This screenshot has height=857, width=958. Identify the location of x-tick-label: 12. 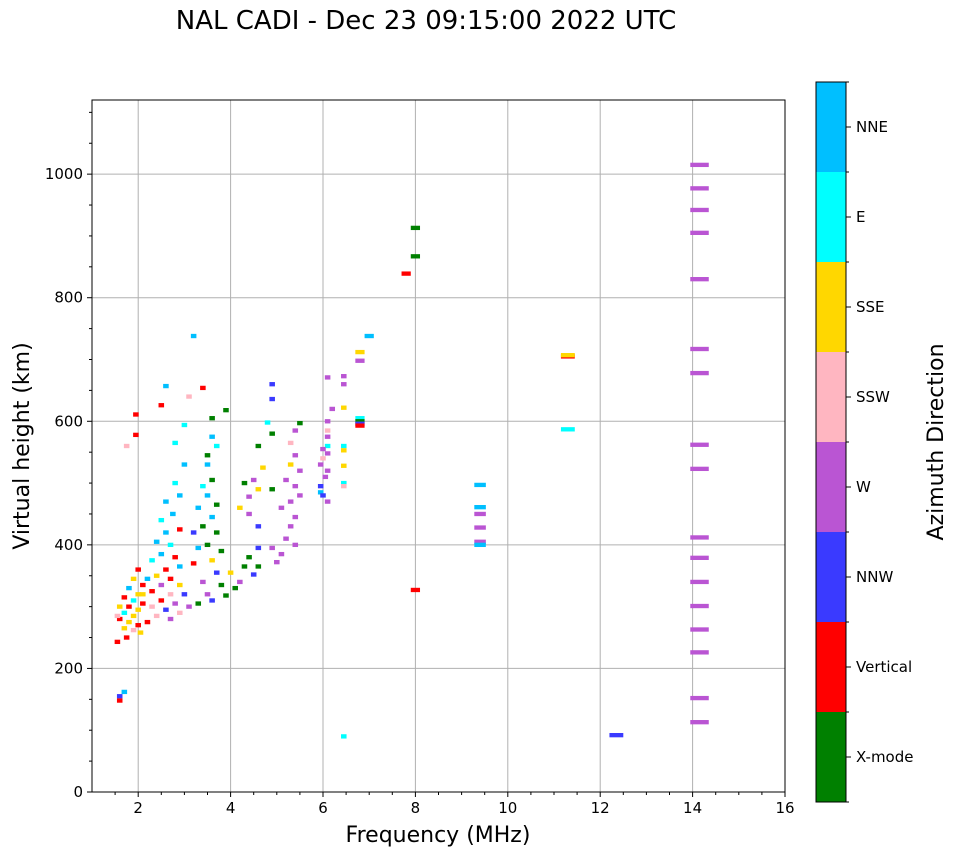
(600, 808).